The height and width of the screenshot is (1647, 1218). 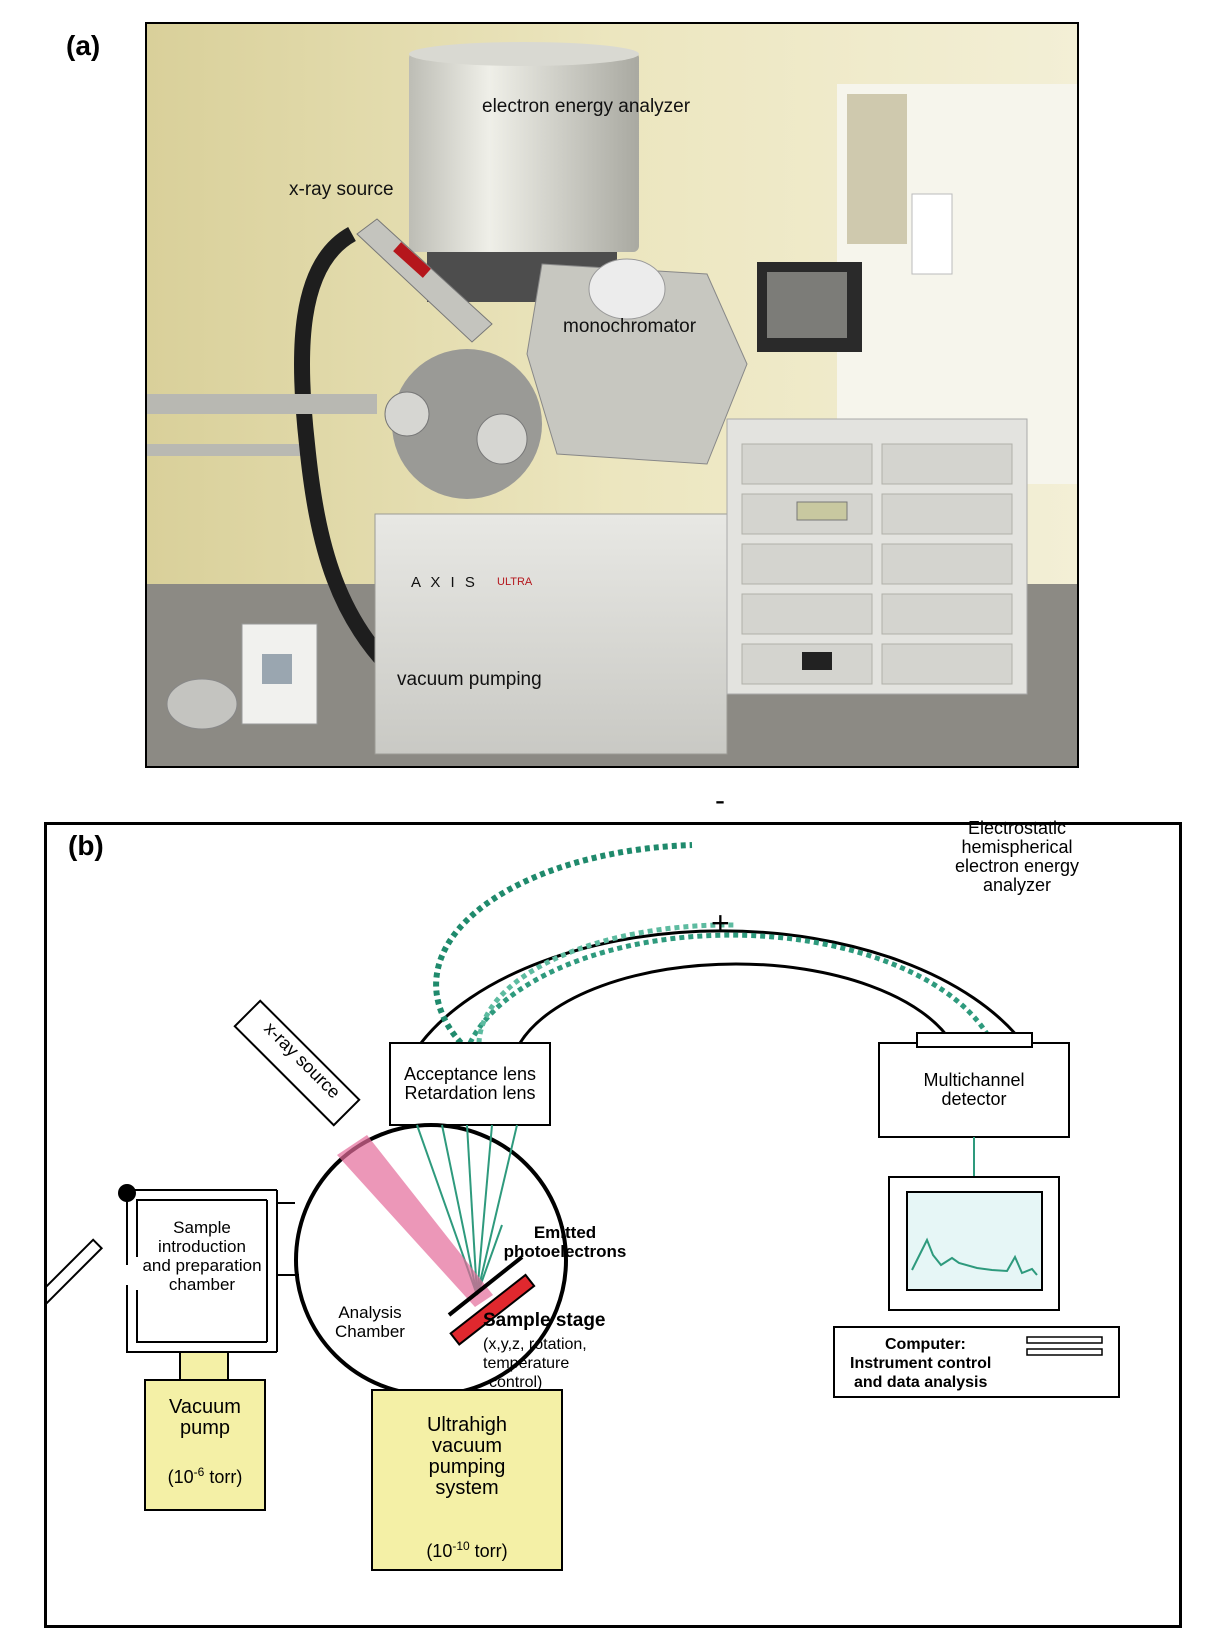 I want to click on analysis-chamber-label: Analysis Chamber, so click(x=370, y=1322).